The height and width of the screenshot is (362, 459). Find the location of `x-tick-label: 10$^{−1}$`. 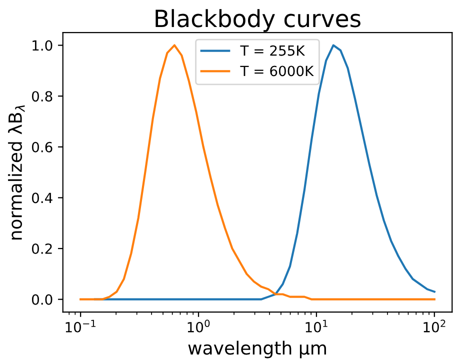

x-tick-label: 10$^{−1}$ is located at coordinates (81, 326).